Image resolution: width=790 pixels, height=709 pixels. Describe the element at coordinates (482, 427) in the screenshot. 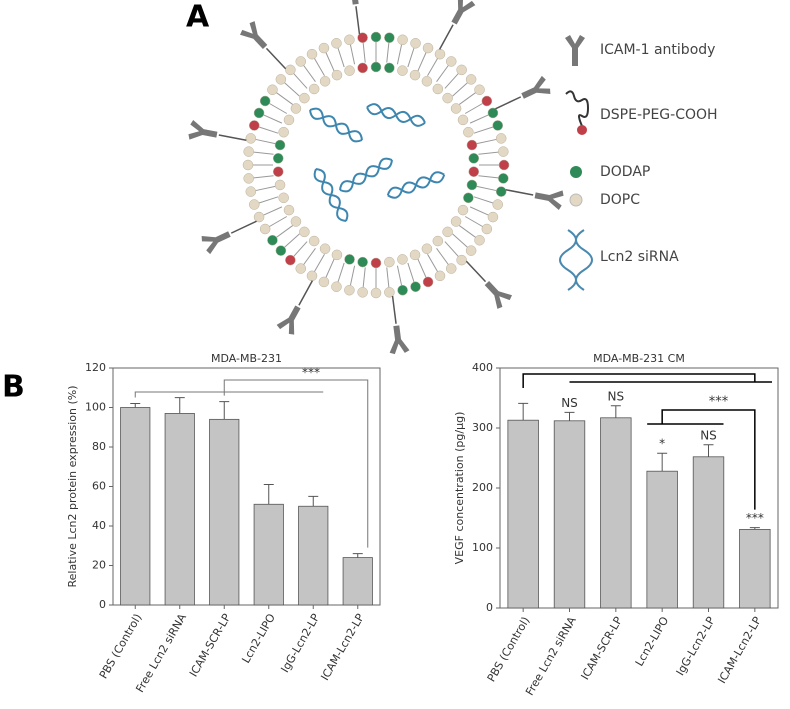

I see `y-tick-label: 300` at that location.